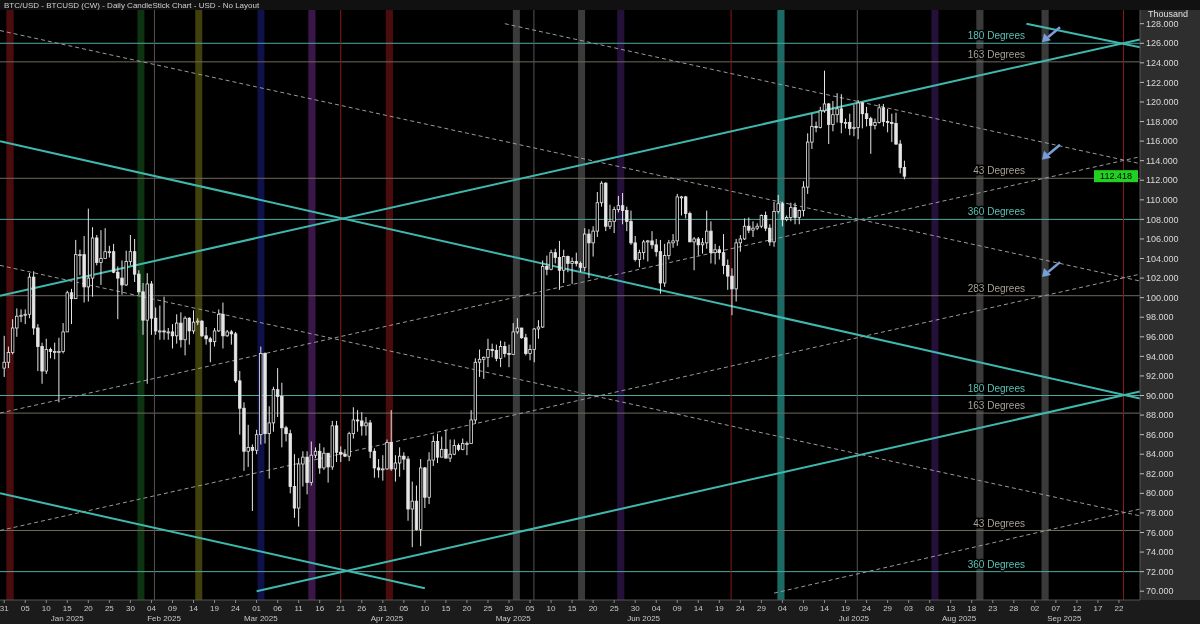 Image resolution: width=1200 pixels, height=624 pixels. I want to click on ref-line-label: 163 Degrees, so click(996, 54).